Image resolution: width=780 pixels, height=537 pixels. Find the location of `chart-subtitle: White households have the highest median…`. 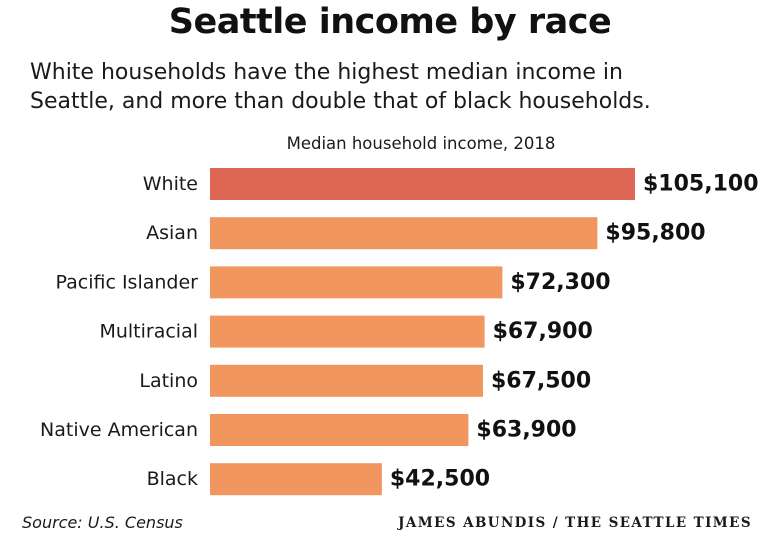

chart-subtitle: White households have the highest median… is located at coordinates (395, 87).